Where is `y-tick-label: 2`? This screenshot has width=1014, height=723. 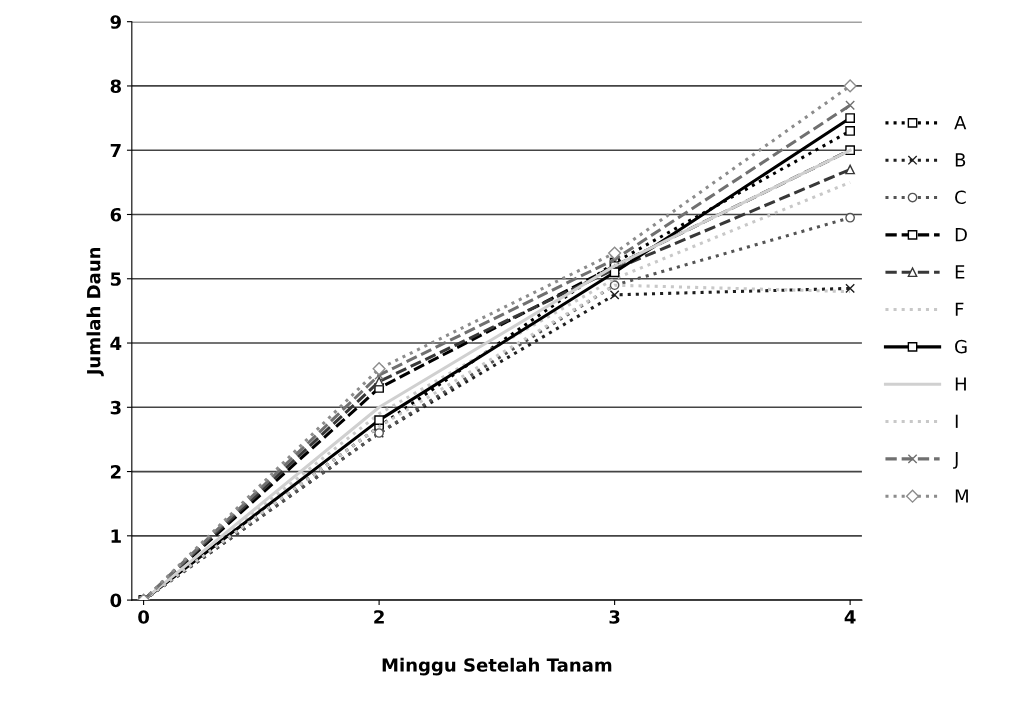 y-tick-label: 2 is located at coordinates (115, 472).